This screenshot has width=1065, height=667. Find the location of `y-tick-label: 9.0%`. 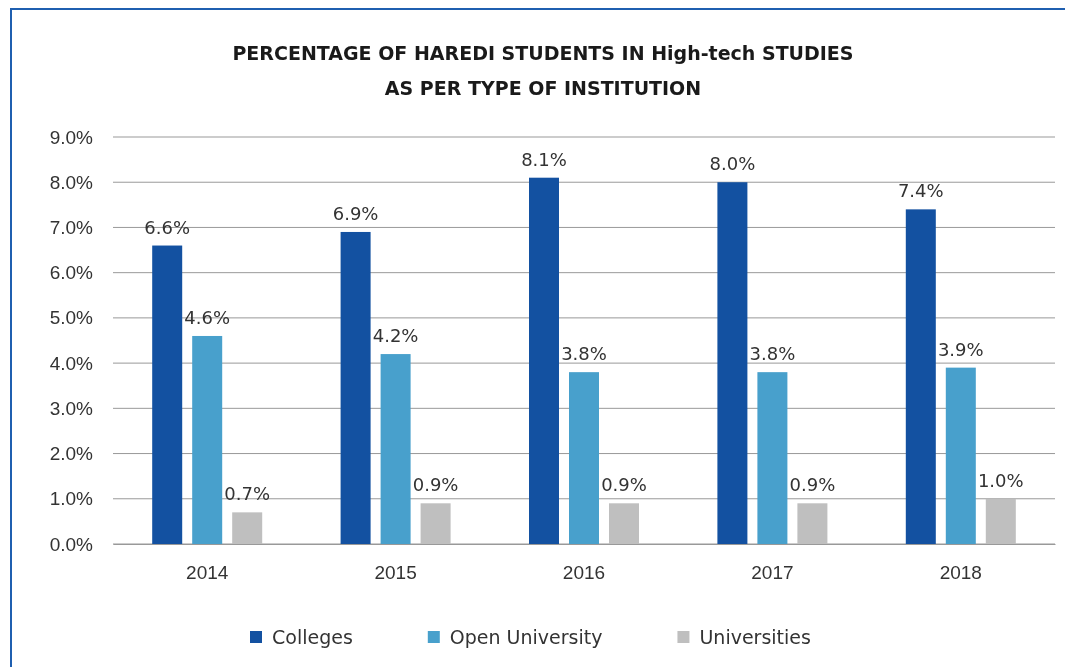

y-tick-label: 9.0% is located at coordinates (71, 137).